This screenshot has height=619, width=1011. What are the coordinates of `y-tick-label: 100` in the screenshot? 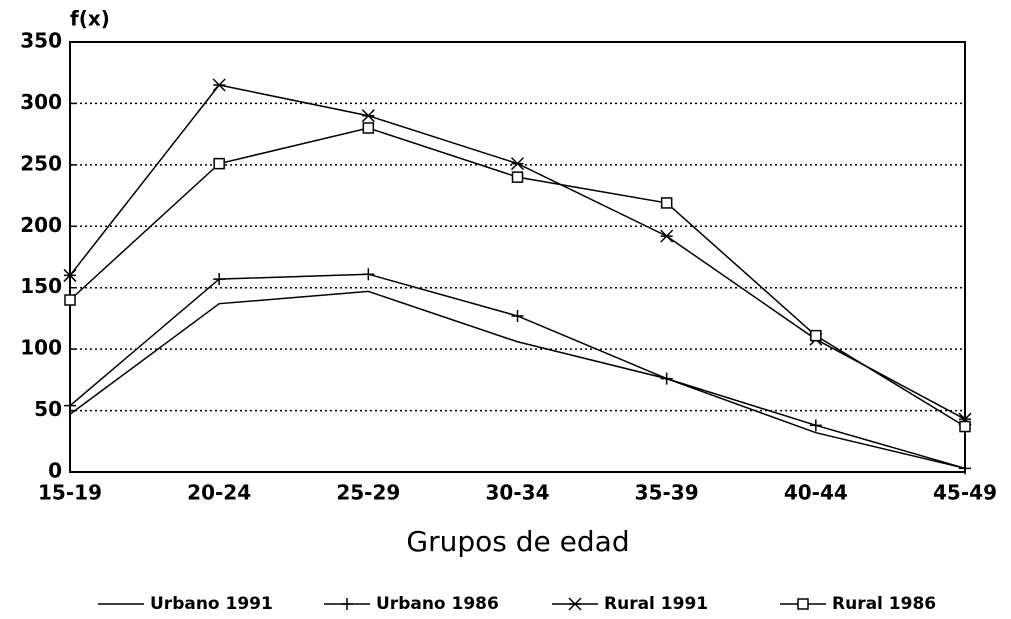 It's located at (41, 348).